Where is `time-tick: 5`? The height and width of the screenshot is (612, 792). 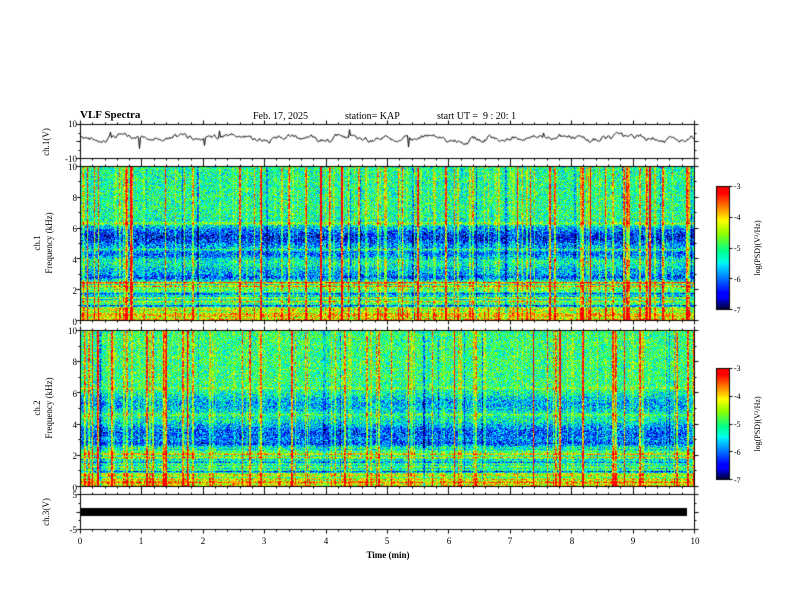
time-tick: 5 is located at coordinates (387, 541).